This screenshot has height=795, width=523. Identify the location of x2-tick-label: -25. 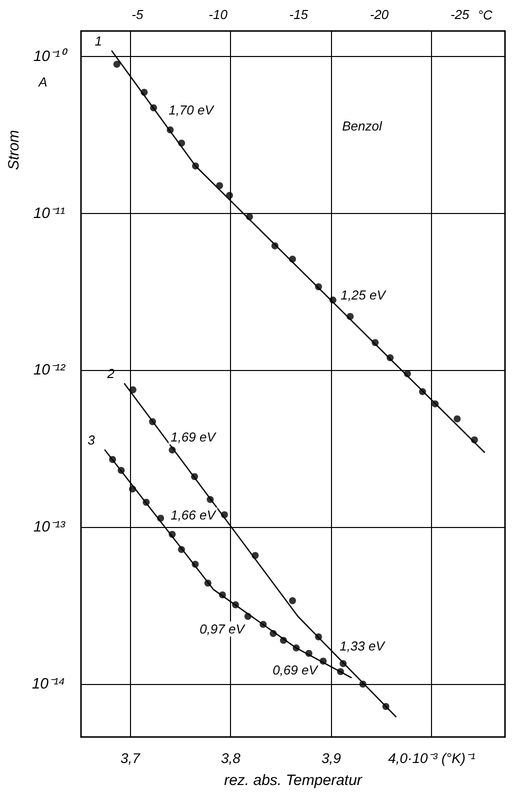
(460, 14).